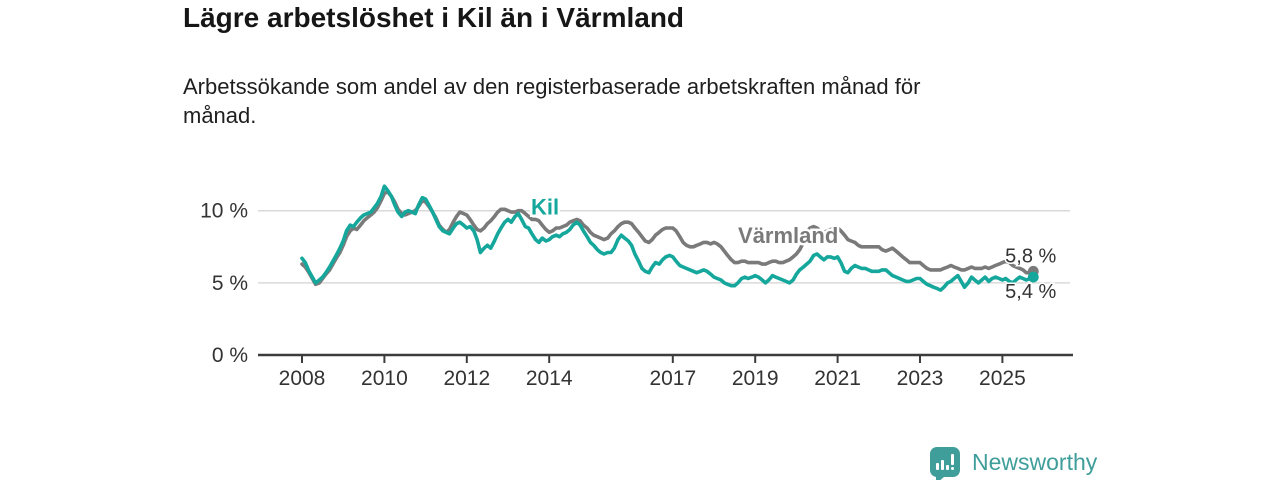 The width and height of the screenshot is (1280, 480). What do you see at coordinates (220, 115) in the screenshot?
I see `chart-subtitle-line-2: månad.` at bounding box center [220, 115].